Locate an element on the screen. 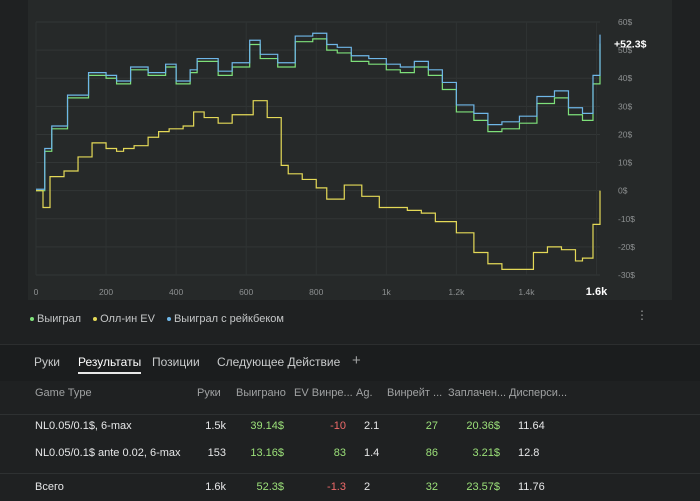 This screenshot has width=700, height=501. legend-dot-won-rakeback is located at coordinates (168, 319).